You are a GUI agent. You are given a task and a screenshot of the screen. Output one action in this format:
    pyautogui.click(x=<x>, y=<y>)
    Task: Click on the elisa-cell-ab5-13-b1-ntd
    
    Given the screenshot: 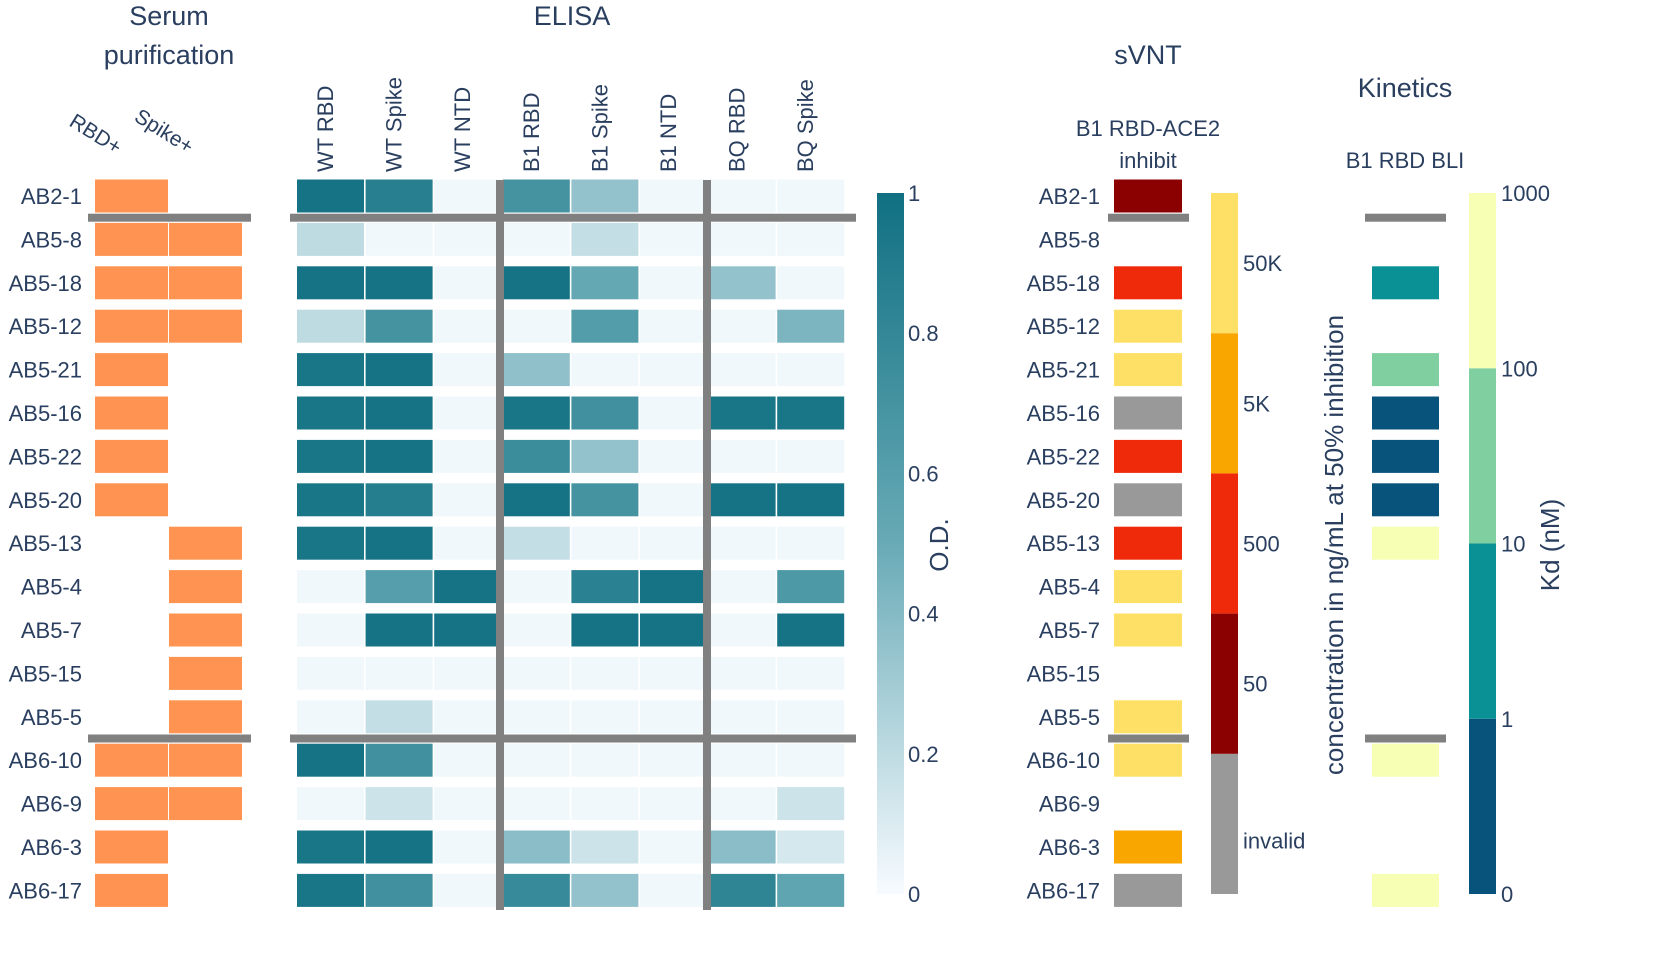 What is the action you would take?
    pyautogui.click(x=673, y=543)
    